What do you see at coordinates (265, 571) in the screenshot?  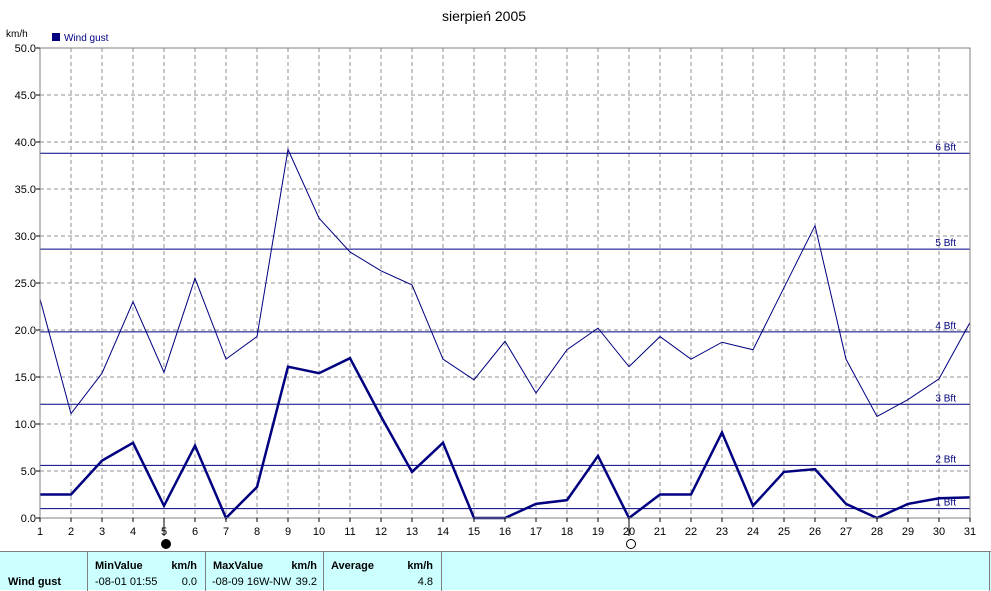 I see `stats-max-cell: MaxValue km/h -08-09 16W-NW 39.2` at bounding box center [265, 571].